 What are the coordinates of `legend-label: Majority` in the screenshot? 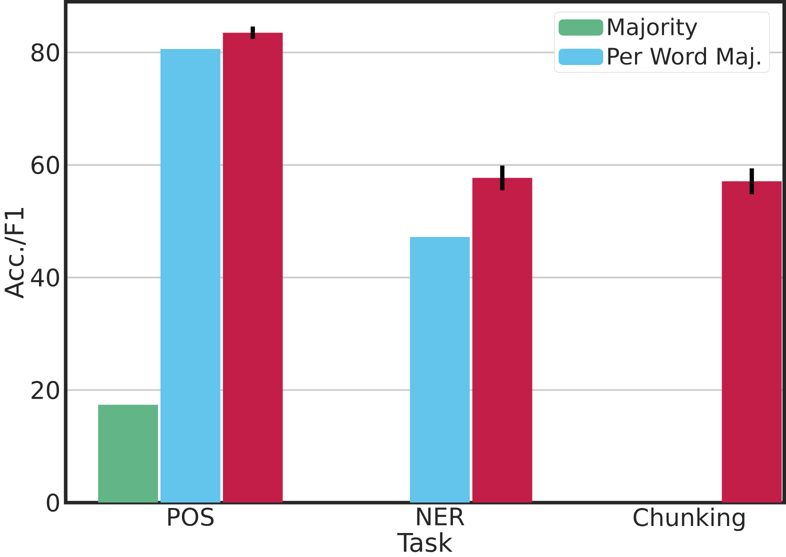 It's located at (653, 29).